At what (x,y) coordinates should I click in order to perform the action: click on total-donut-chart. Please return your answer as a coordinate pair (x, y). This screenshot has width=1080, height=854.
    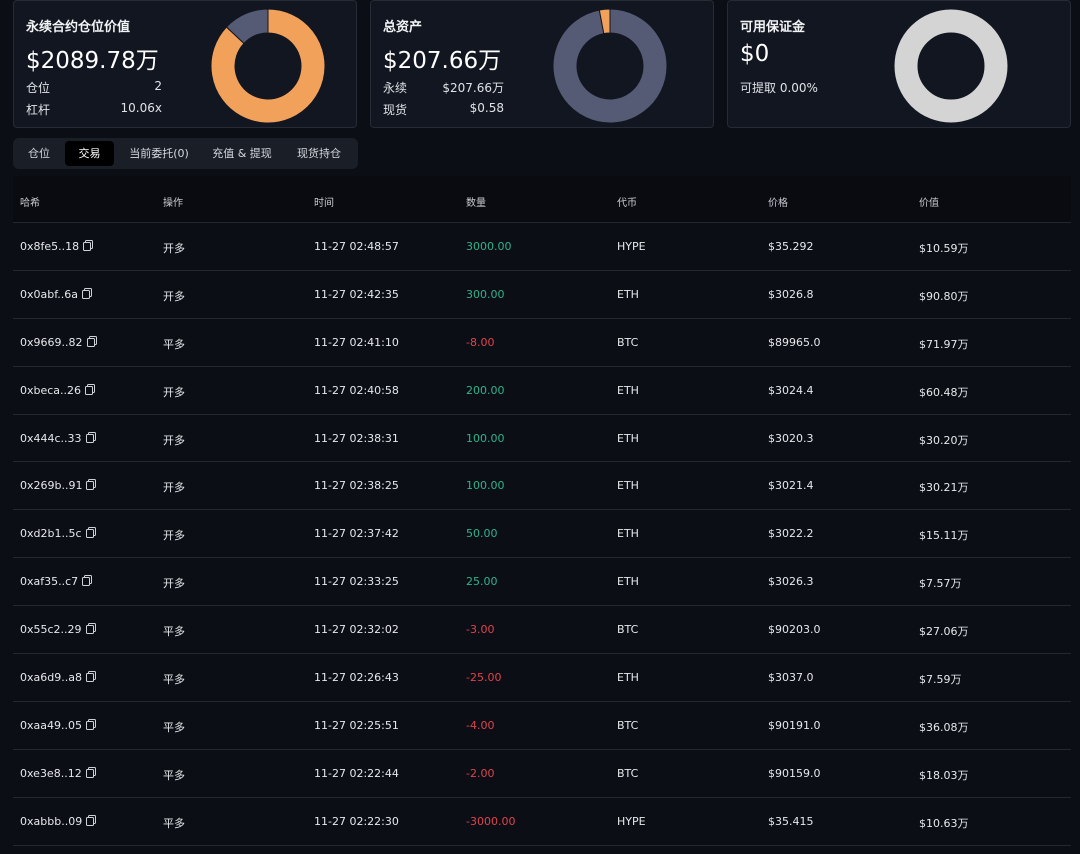
    Looking at the image, I should click on (610, 66).